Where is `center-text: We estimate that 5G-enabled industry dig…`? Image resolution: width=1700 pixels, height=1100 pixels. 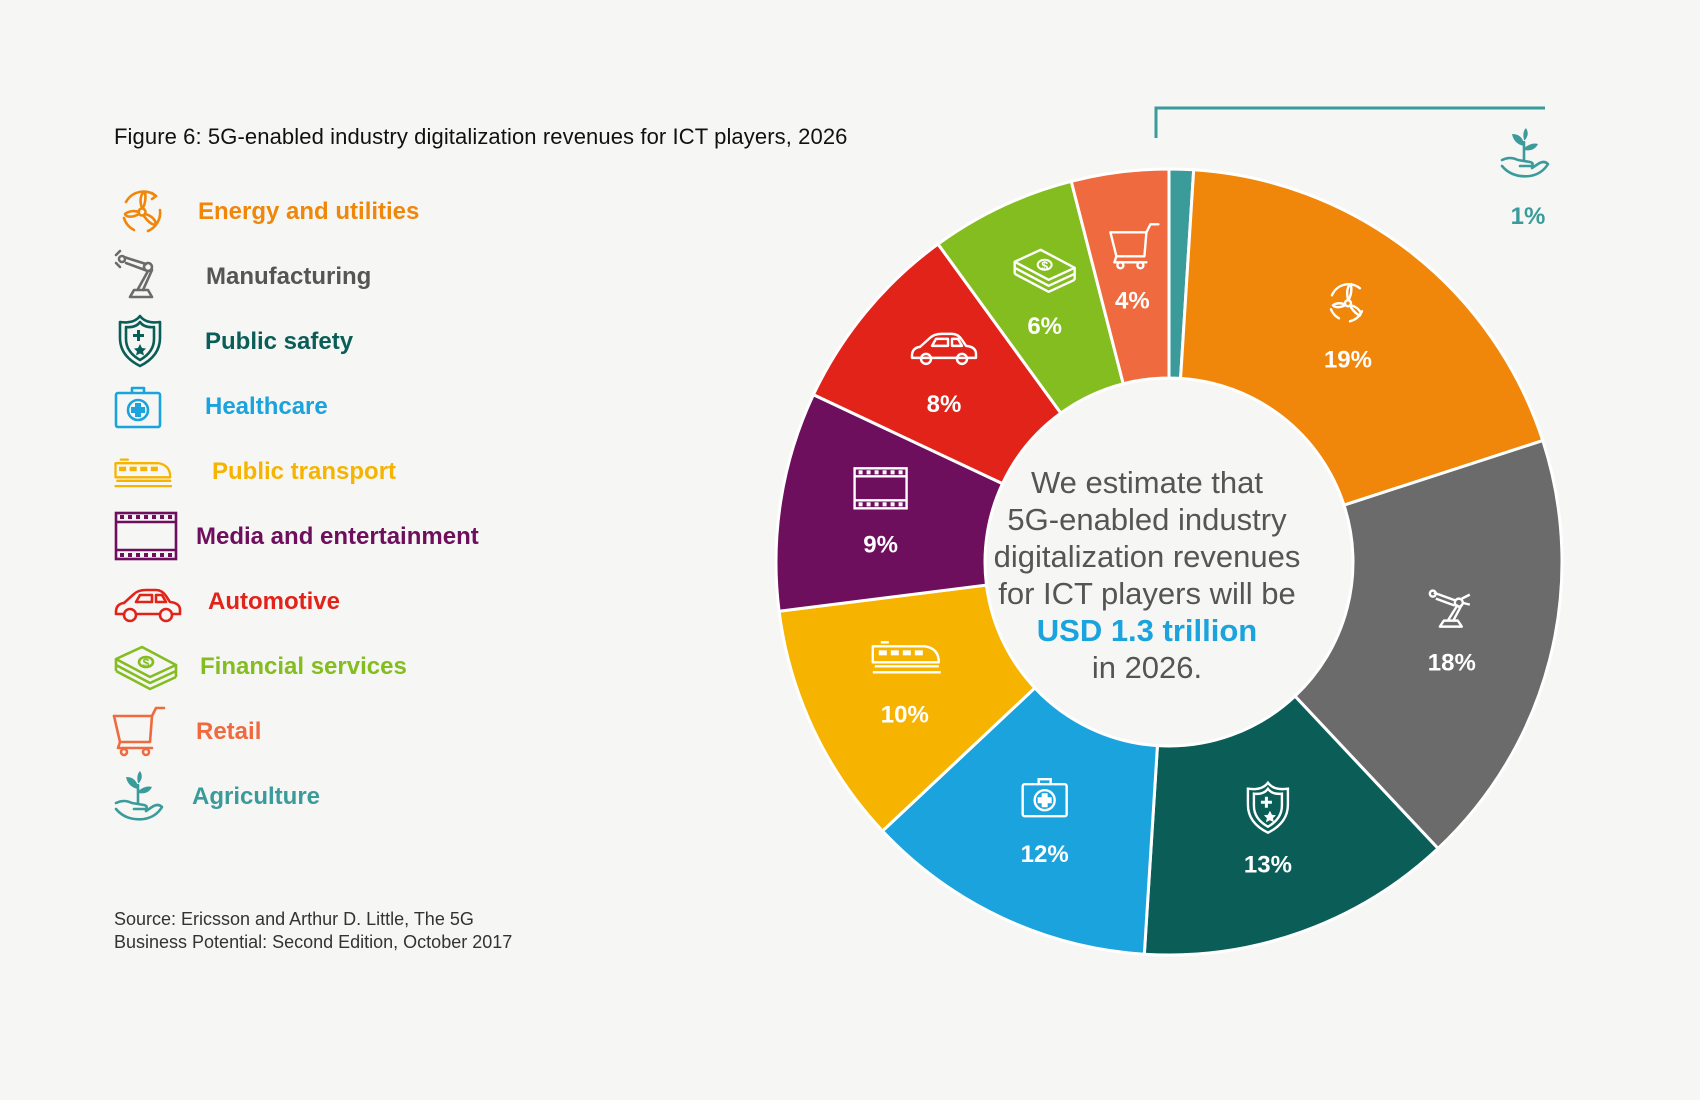
center-text: We estimate that 5G-enabled industry dig… is located at coordinates (1147, 575).